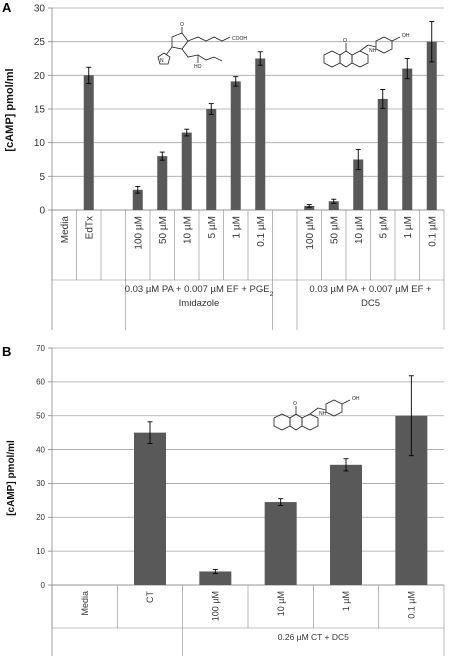  What do you see at coordinates (199, 303) in the screenshot?
I see `group-label-line2: Imidazole` at bounding box center [199, 303].